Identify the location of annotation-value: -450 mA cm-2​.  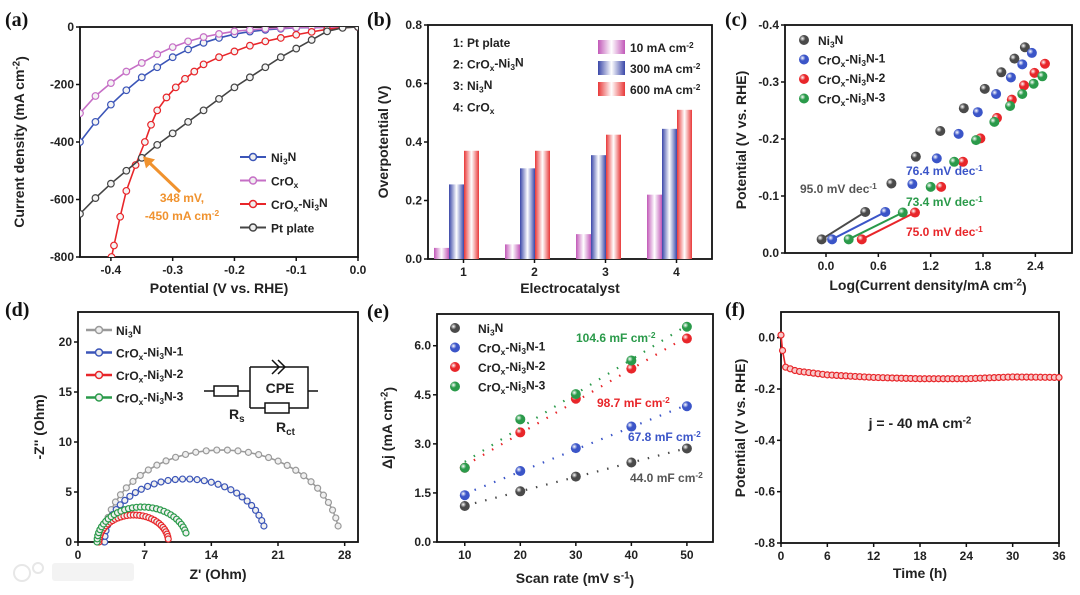
(182, 215).